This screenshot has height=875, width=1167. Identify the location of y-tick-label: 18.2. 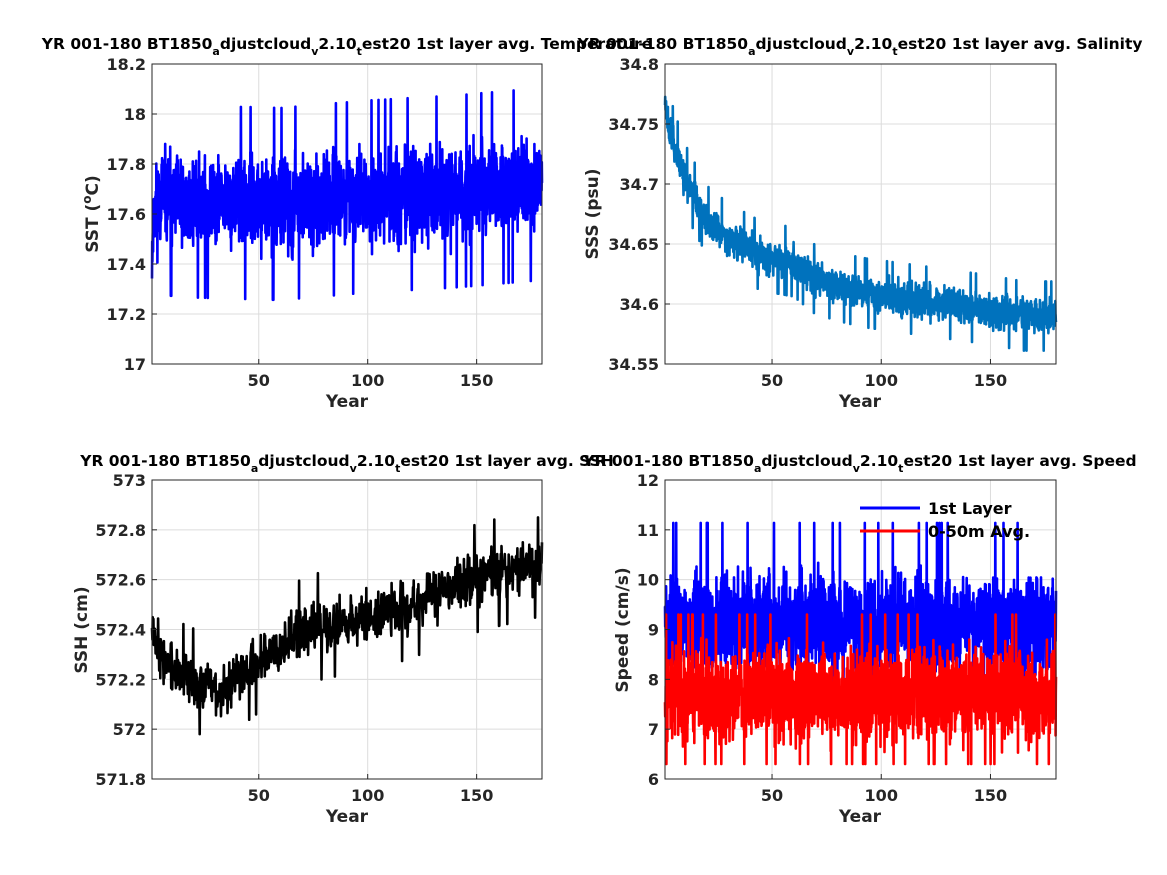
(126, 64).